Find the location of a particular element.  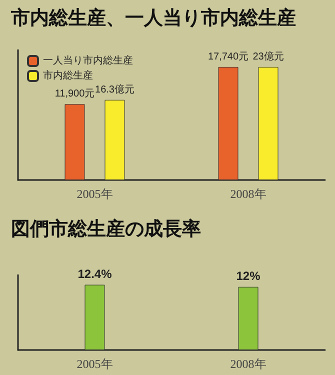

data-label: 12.4% is located at coordinates (95, 273).